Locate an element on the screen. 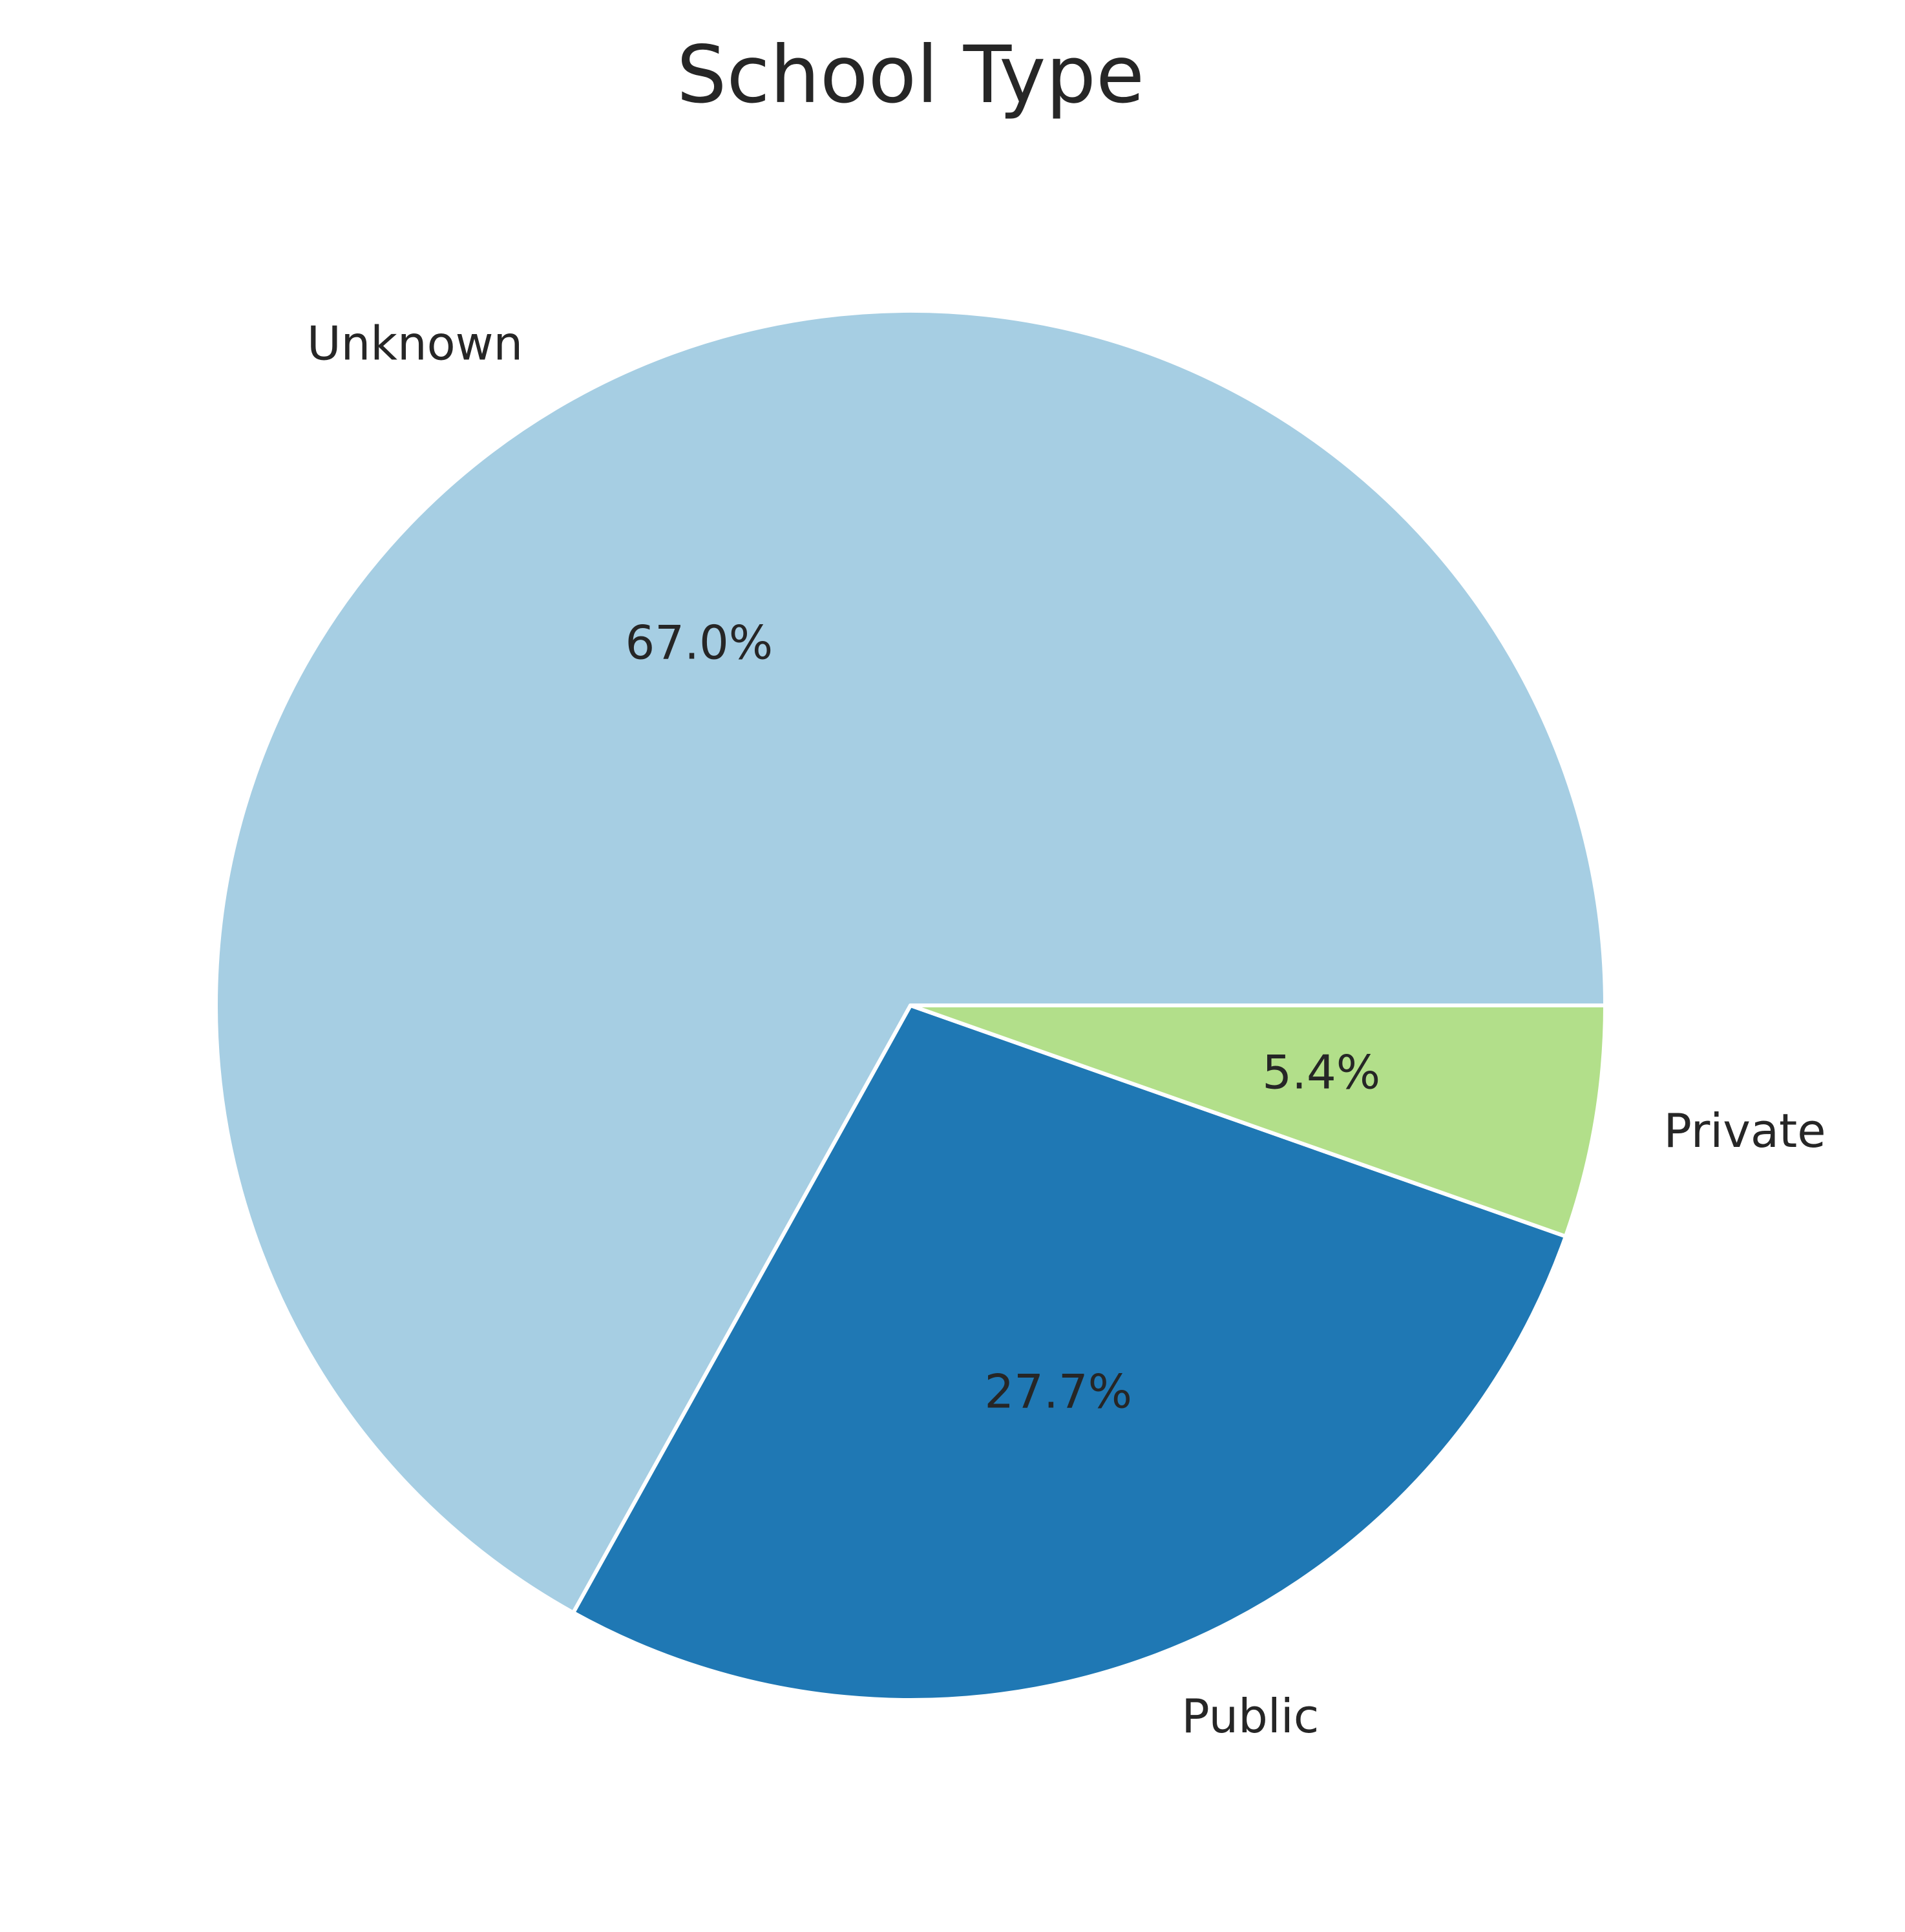 Image resolution: width=1905 pixels, height=1932 pixels. slice-percent-private: 5.4% is located at coordinates (1321, 1072).